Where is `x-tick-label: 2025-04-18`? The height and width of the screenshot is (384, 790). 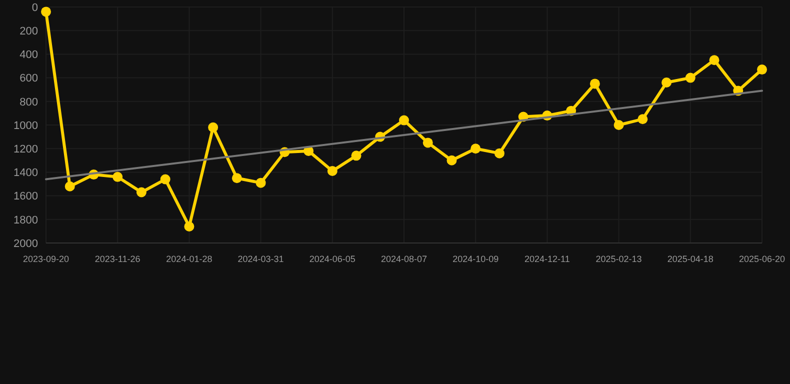 x-tick-label: 2025-04-18 is located at coordinates (690, 259).